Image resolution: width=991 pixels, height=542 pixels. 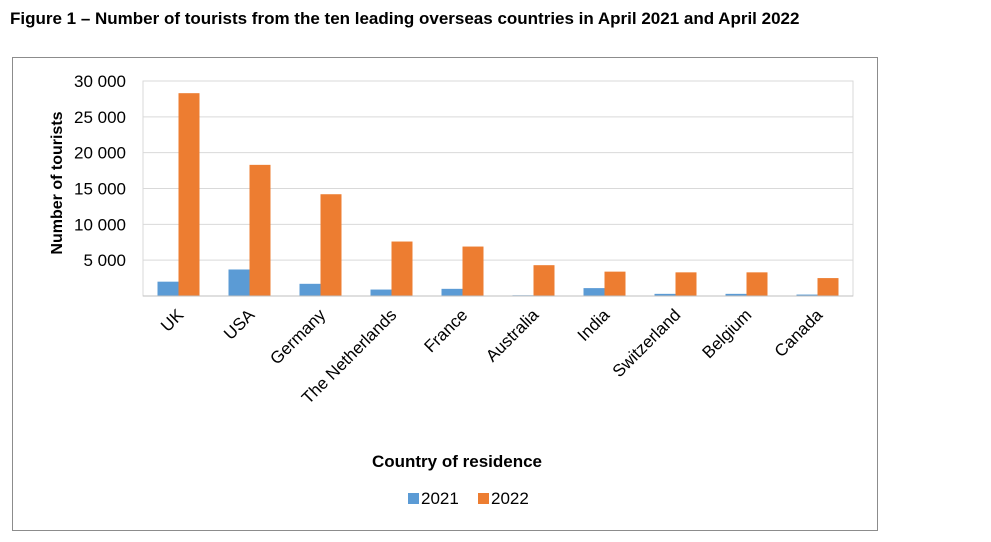 I want to click on x-tick-label: India, so click(x=594, y=325).